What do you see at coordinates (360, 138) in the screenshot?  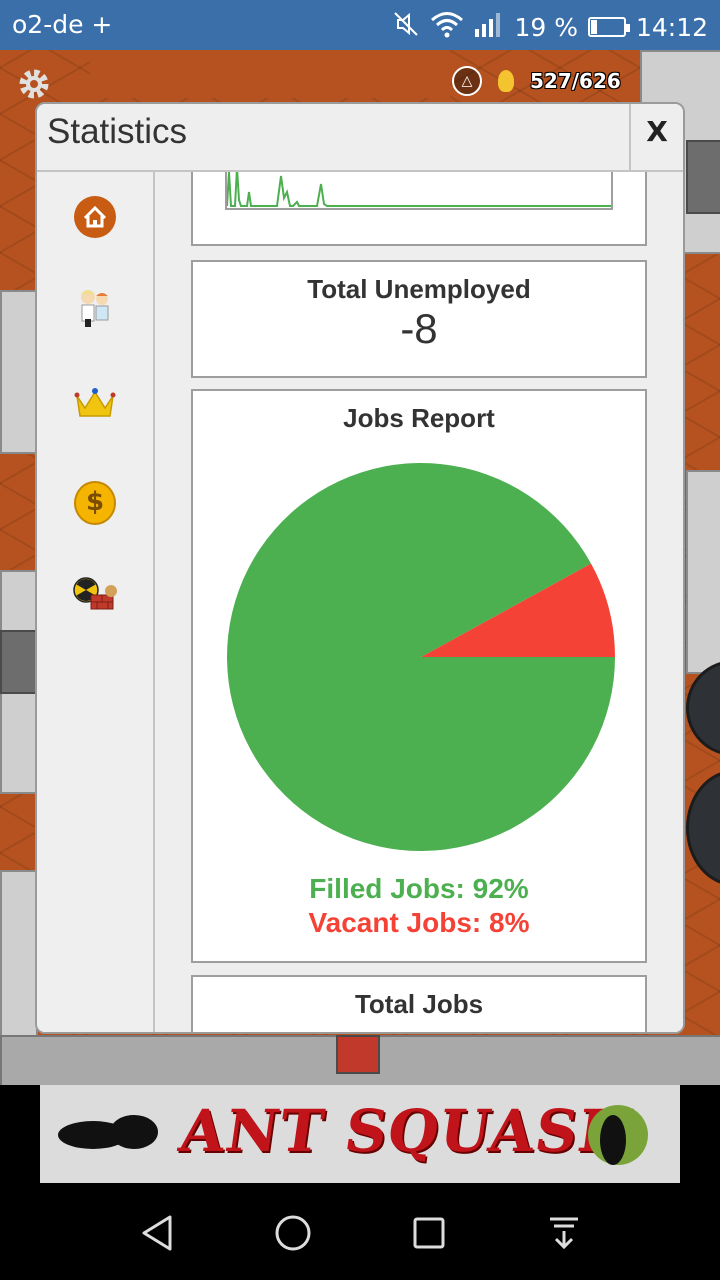 I see `dialog-header: Statistics X` at bounding box center [360, 138].